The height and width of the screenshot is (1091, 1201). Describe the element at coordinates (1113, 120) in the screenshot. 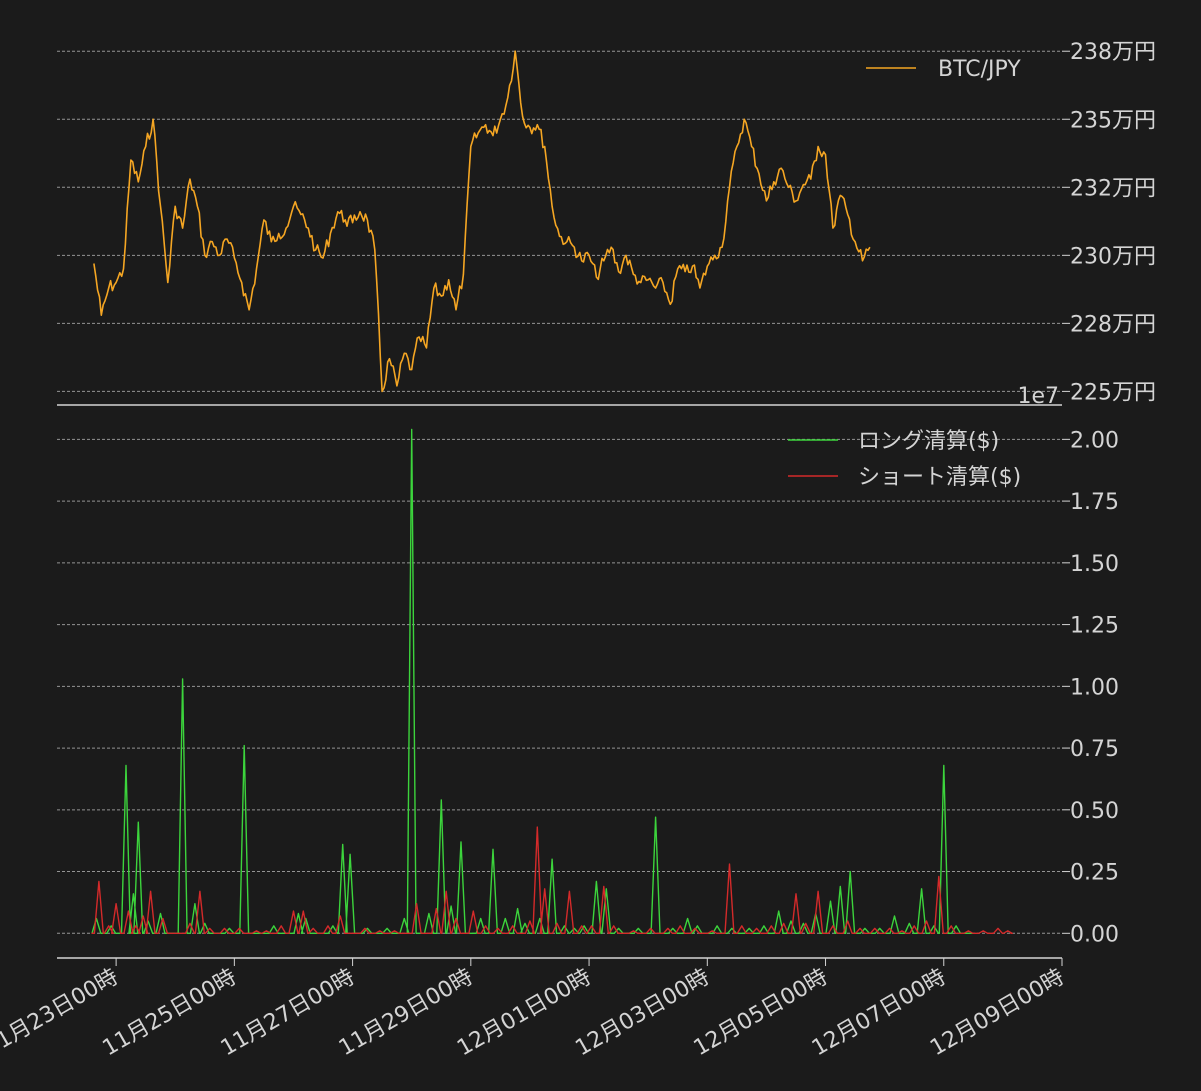

I see `price-y-tick-label: 235万円` at that location.